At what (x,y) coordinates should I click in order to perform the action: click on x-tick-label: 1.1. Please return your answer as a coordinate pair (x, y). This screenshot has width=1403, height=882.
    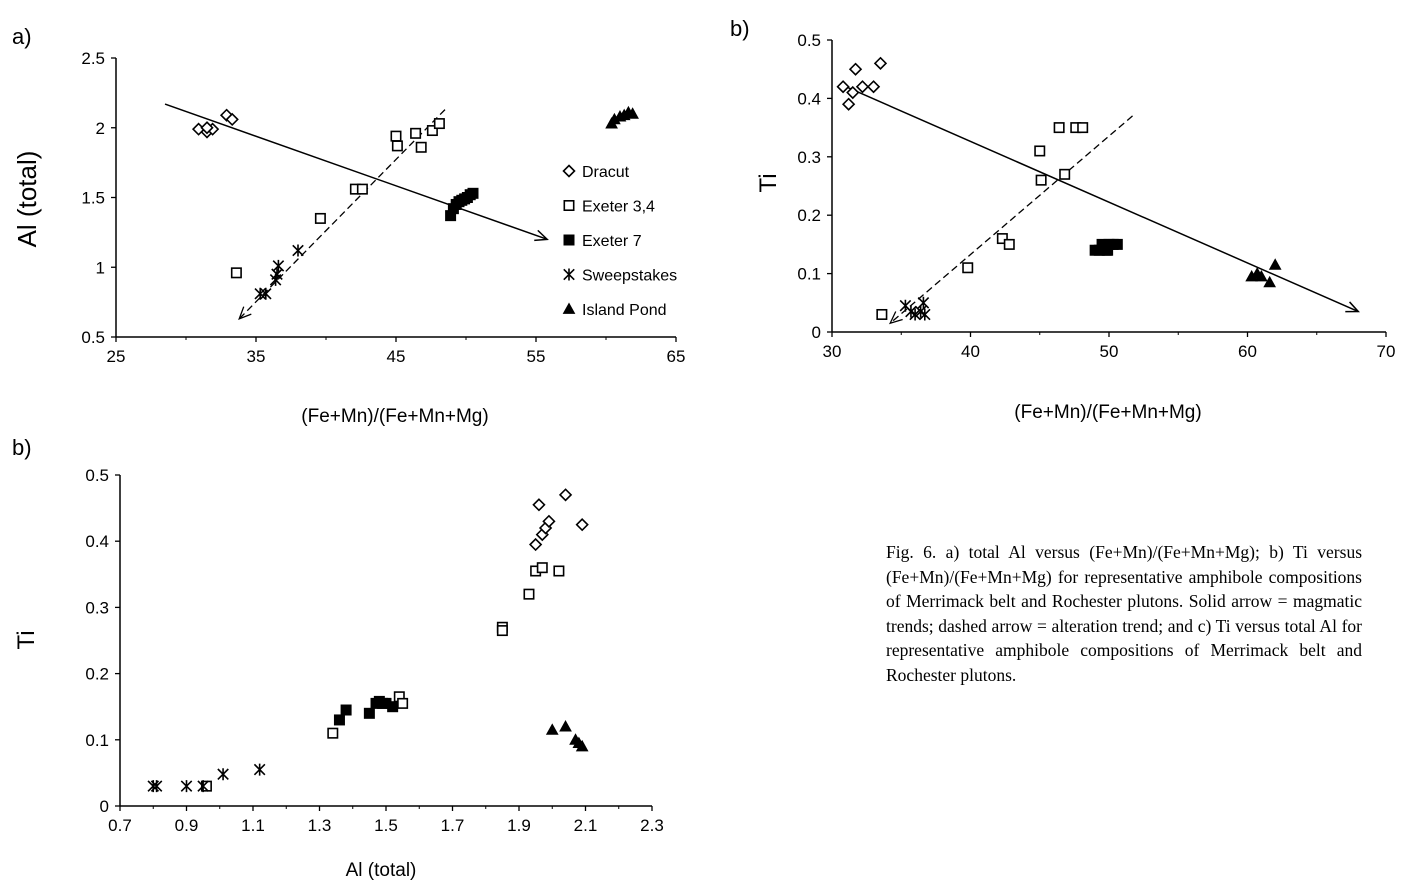
    Looking at the image, I should click on (253, 825).